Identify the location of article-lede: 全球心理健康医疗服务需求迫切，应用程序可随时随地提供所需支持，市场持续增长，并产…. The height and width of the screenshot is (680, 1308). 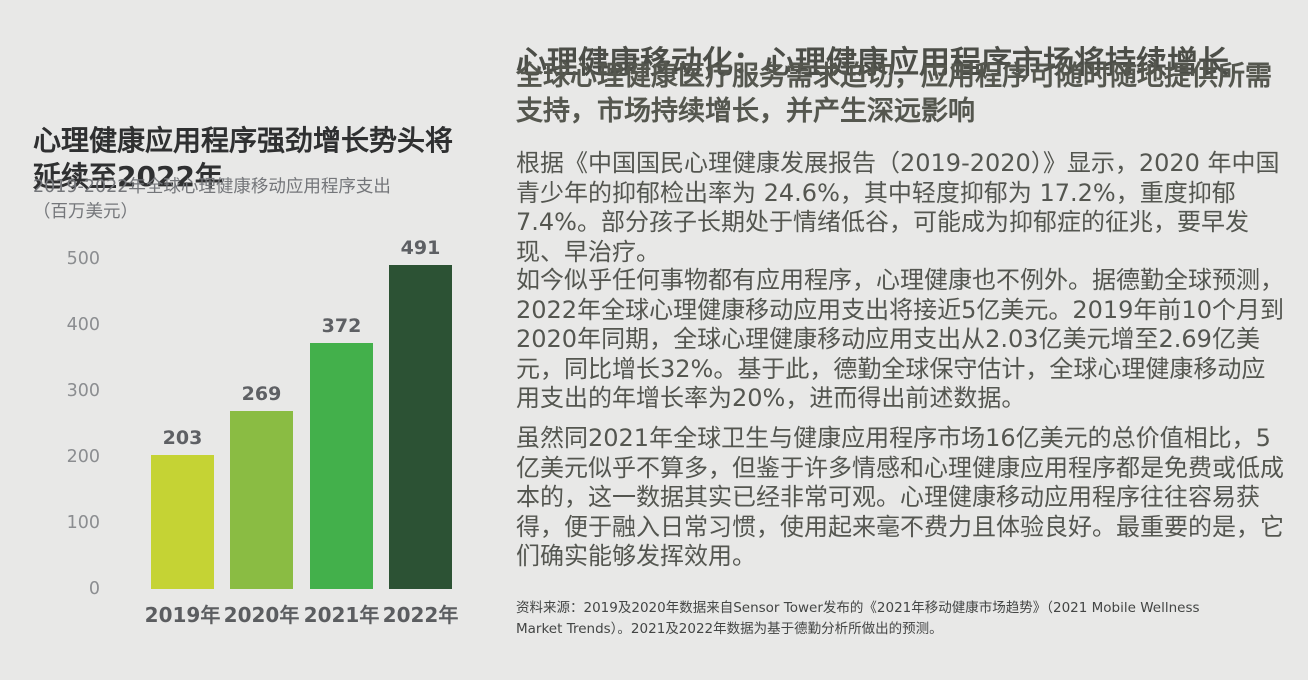
(894, 94).